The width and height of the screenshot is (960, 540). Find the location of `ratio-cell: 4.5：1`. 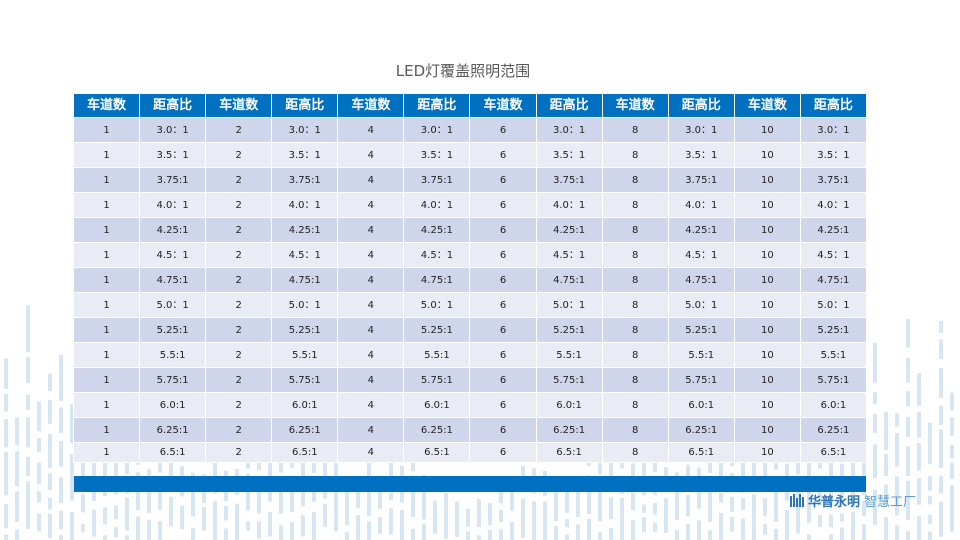

ratio-cell: 4.5：1 is located at coordinates (305, 255).